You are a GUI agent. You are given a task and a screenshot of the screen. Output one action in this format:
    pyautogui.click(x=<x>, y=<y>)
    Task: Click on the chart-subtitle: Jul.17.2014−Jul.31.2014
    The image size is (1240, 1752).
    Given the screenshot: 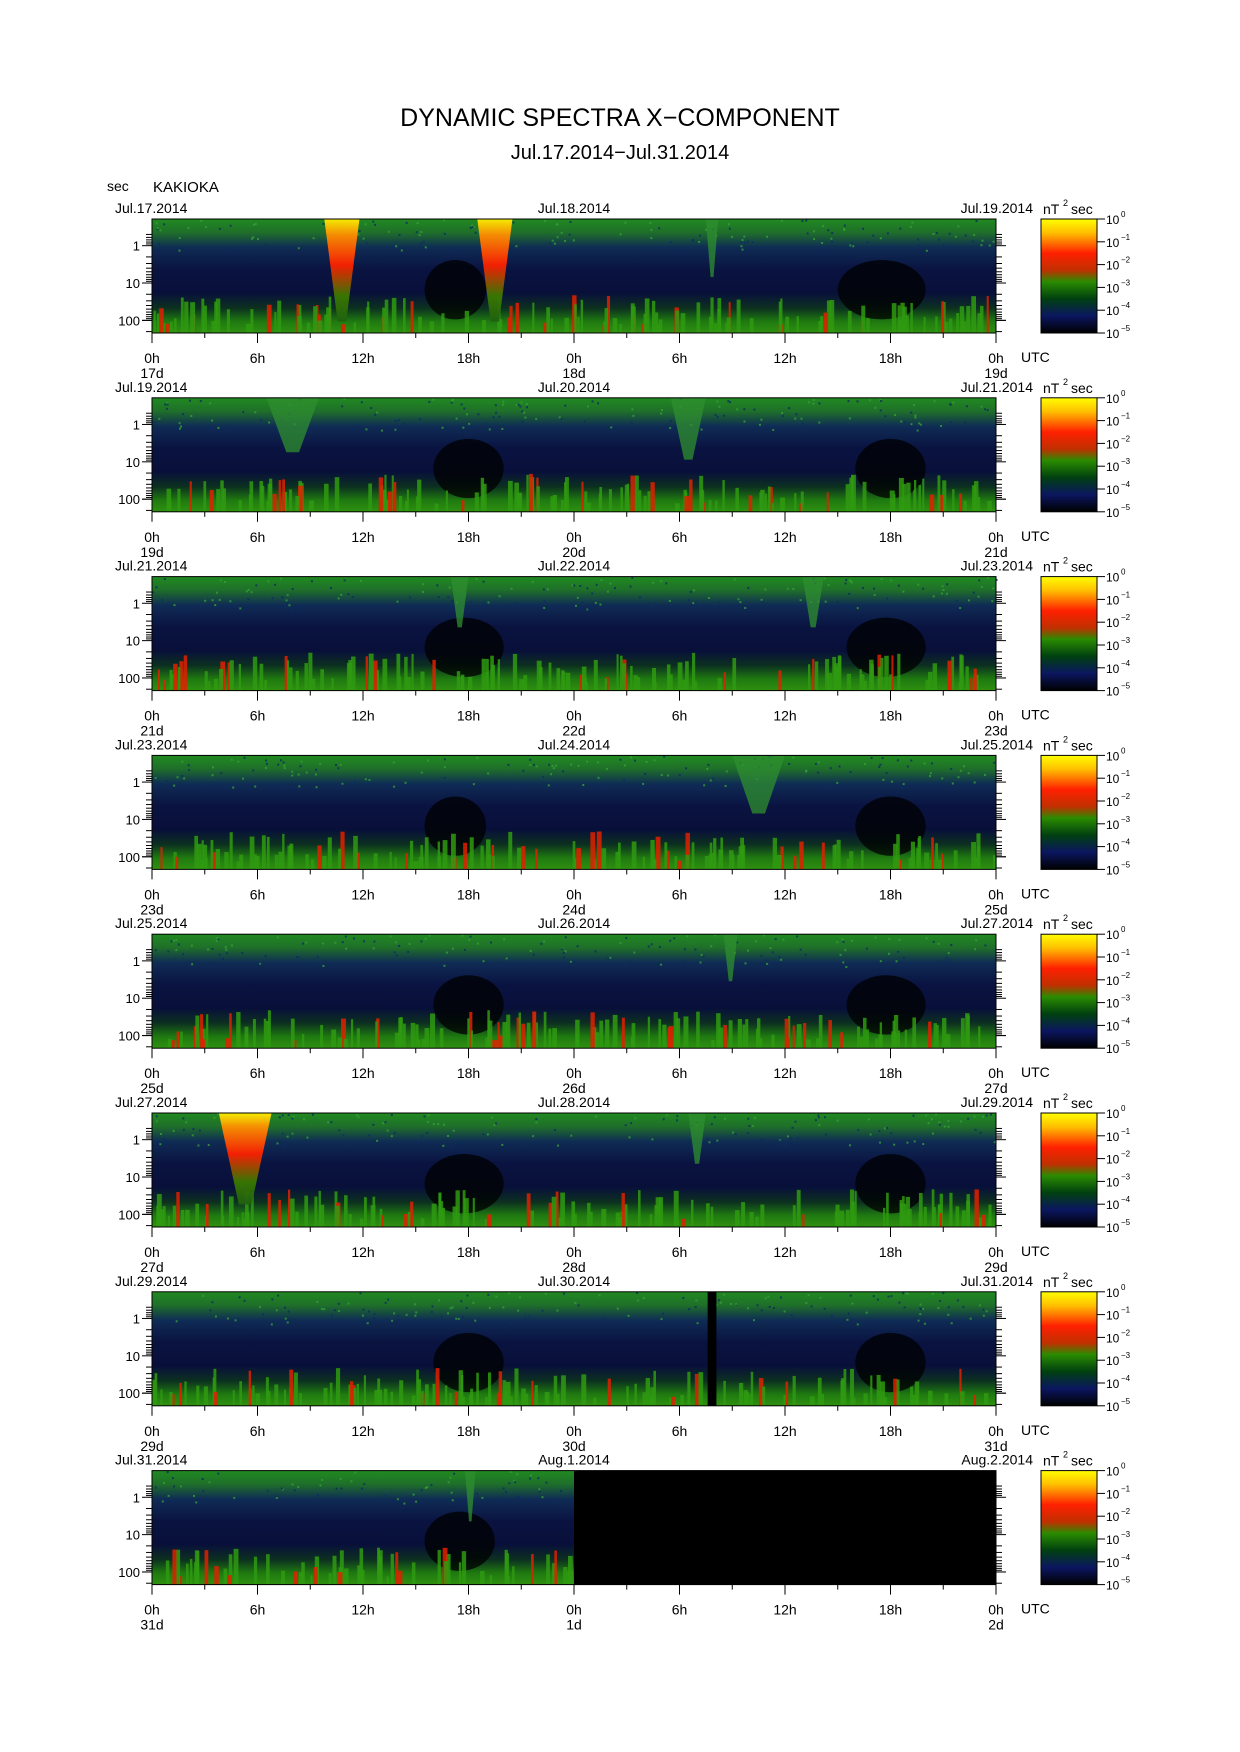 What is the action you would take?
    pyautogui.click(x=620, y=153)
    